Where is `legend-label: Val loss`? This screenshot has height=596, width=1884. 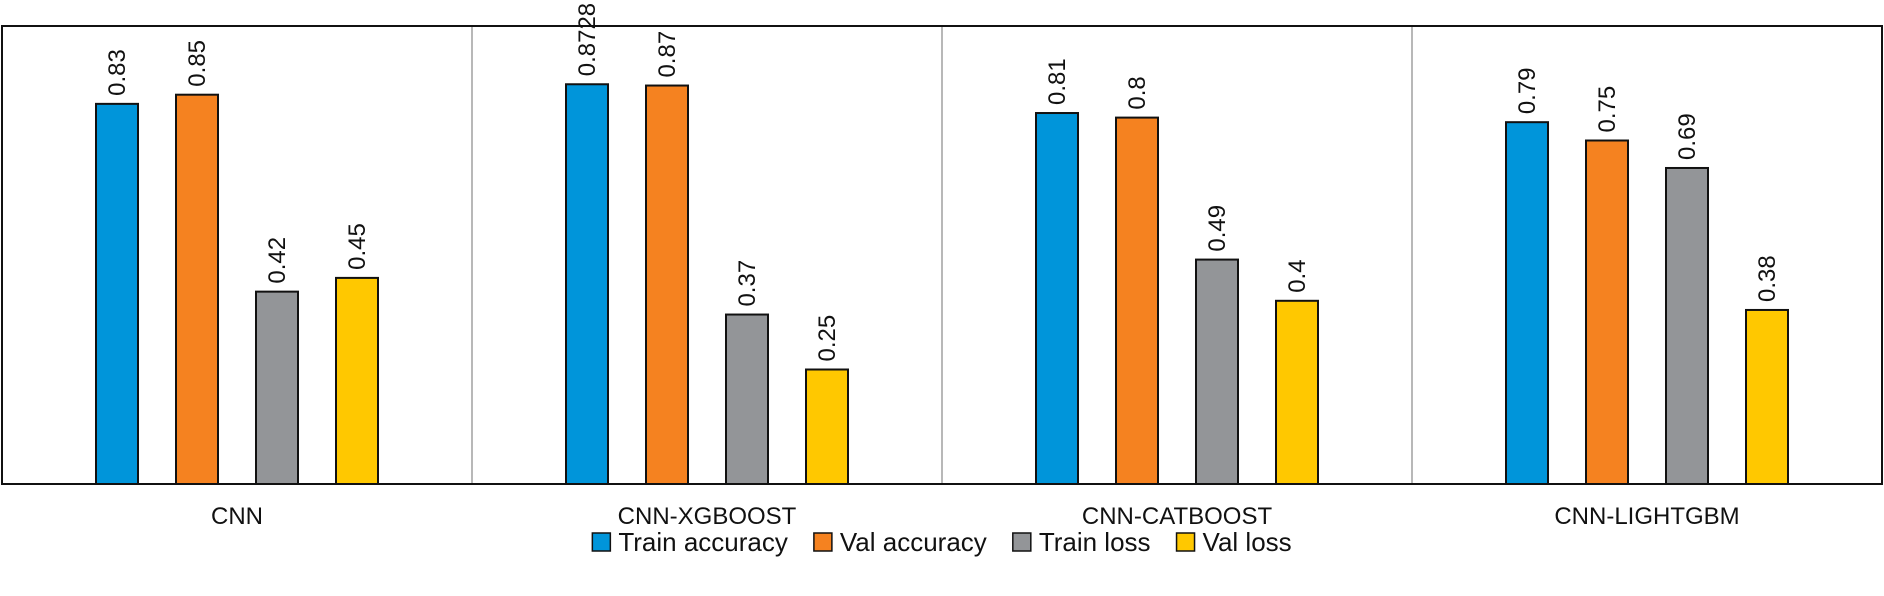 legend-label: Val loss is located at coordinates (1247, 542).